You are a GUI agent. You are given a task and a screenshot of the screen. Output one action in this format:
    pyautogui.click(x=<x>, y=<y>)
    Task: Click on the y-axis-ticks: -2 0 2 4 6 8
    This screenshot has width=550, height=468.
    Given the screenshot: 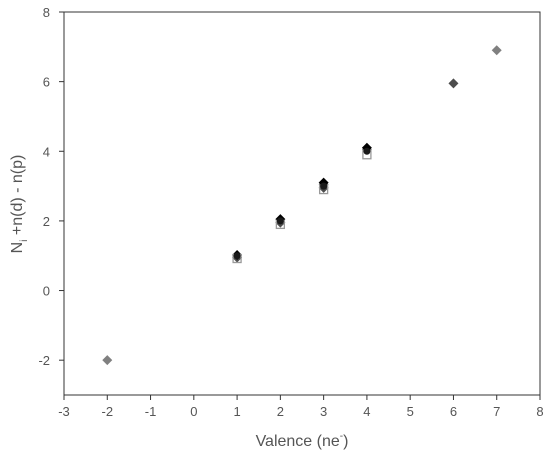 What is the action you would take?
    pyautogui.click(x=51, y=186)
    